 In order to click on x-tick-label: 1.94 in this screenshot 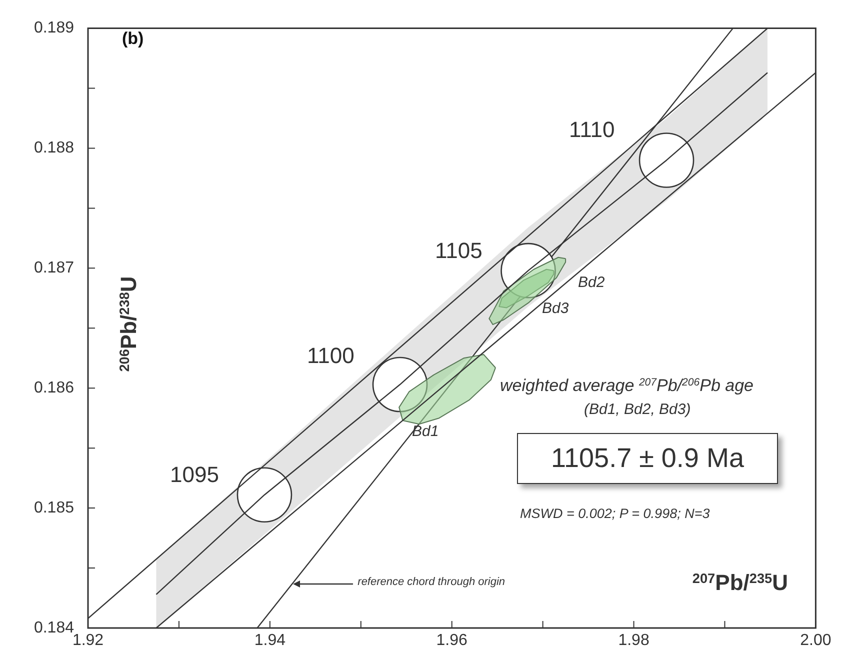, I will do `click(270, 641)`.